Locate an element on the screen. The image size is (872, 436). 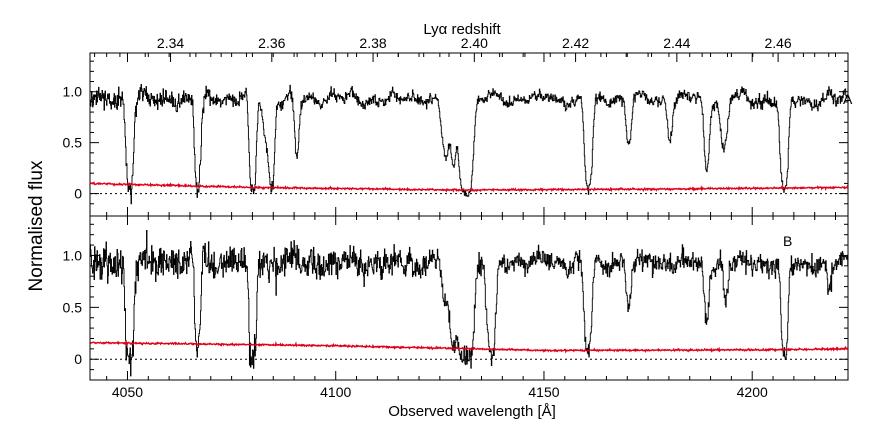
bottom-wavelength-axis: 4050 4100 4150 4200 is located at coordinates (440, 392).